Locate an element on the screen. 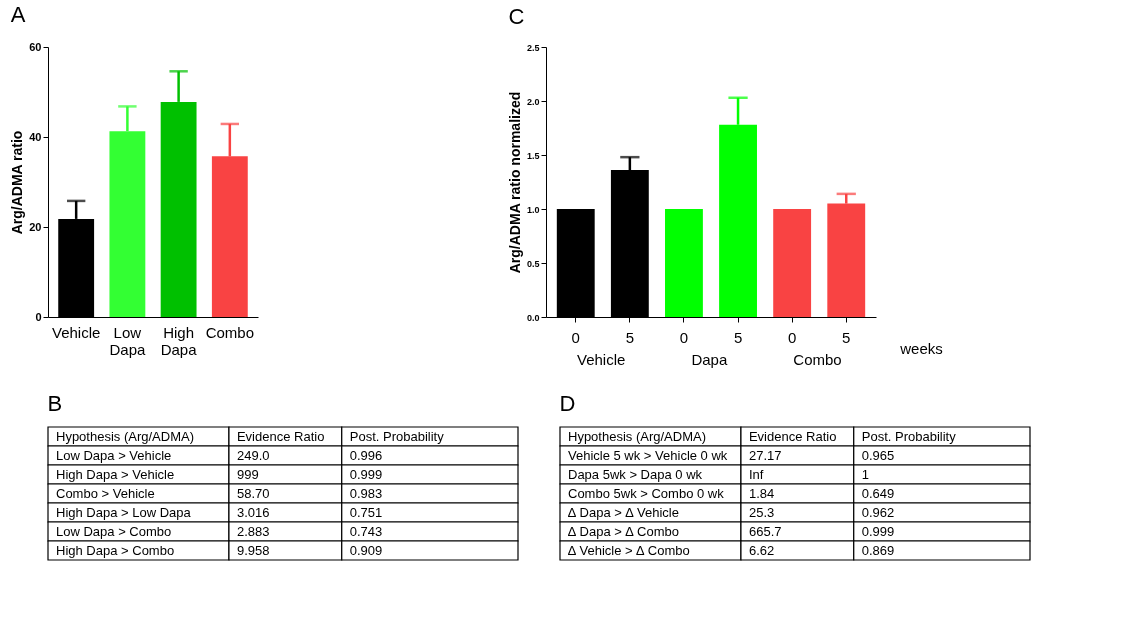 This screenshot has height=643, width=1139. text: 0.743 is located at coordinates (366, 531).